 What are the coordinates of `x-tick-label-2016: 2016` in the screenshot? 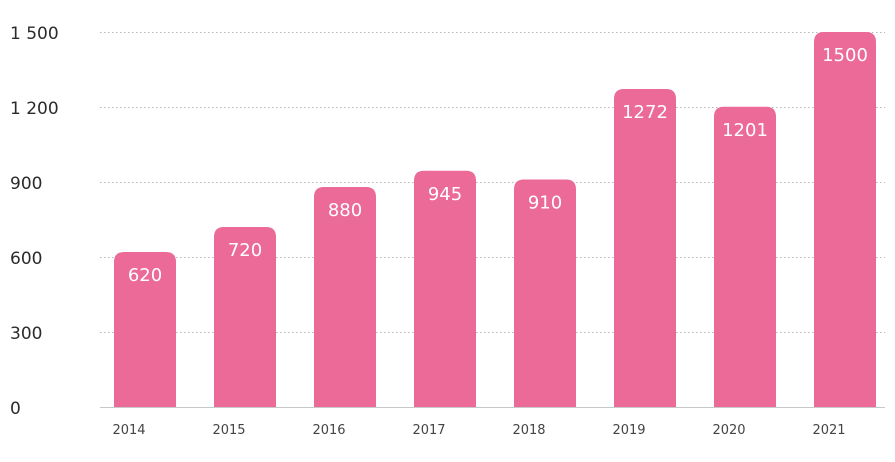 It's located at (328, 430).